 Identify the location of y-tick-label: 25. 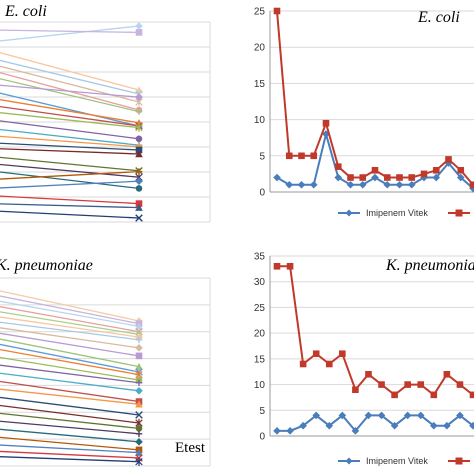
(260, 12).